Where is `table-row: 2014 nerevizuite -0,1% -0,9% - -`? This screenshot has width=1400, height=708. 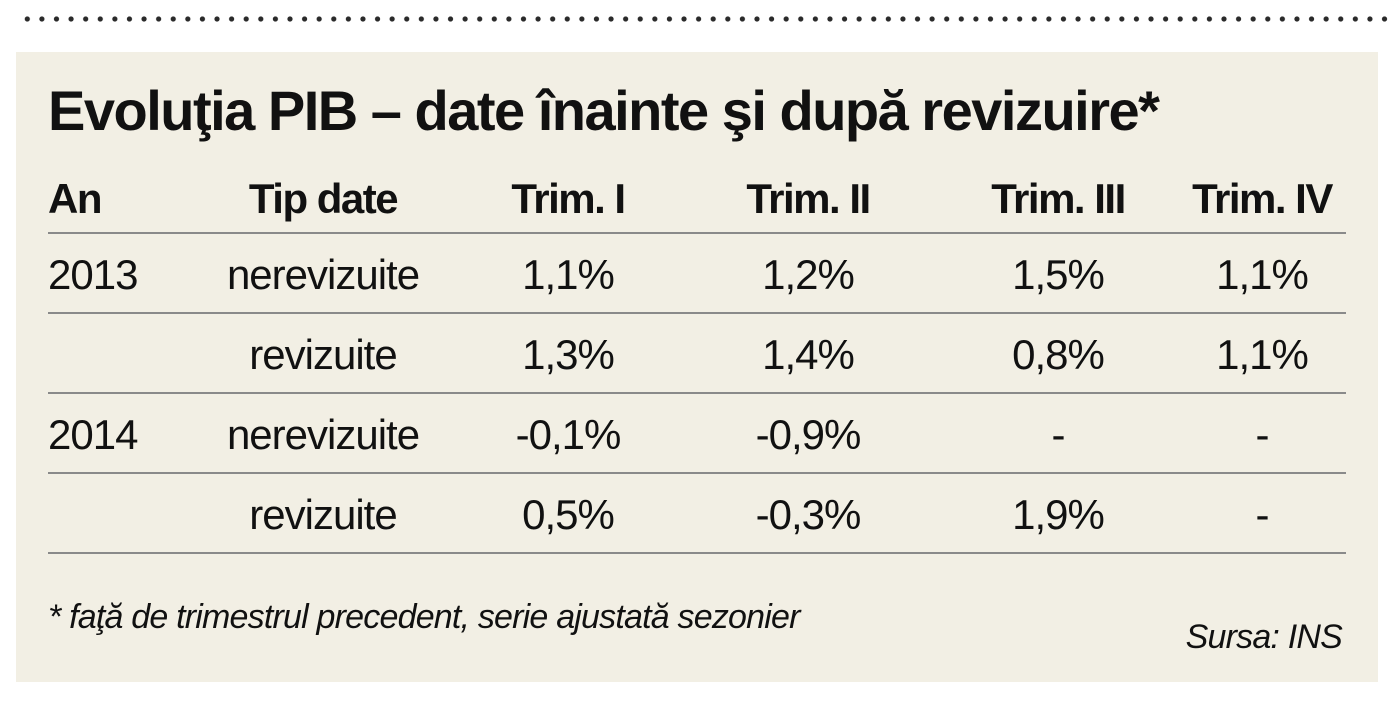
table-row: 2014 nerevizuite -0,1% -0,9% - - is located at coordinates (697, 434).